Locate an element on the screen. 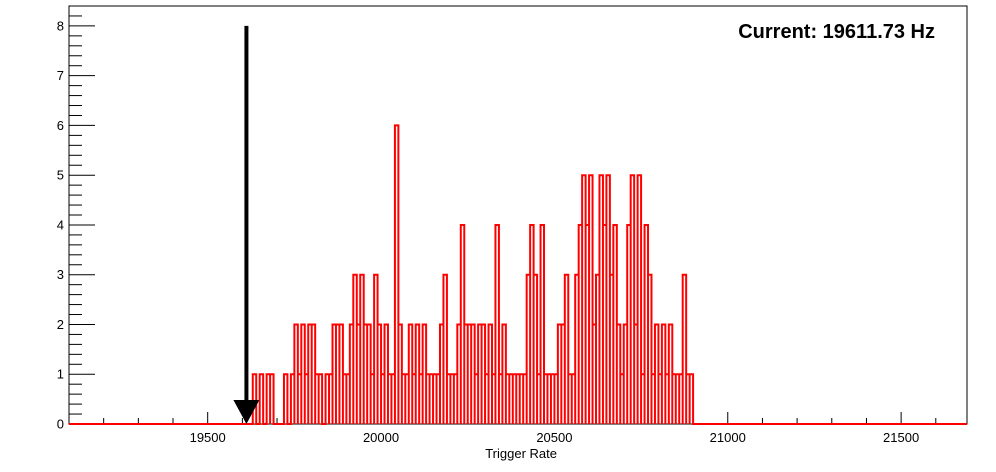  y-tick-label: 2 is located at coordinates (60, 324).